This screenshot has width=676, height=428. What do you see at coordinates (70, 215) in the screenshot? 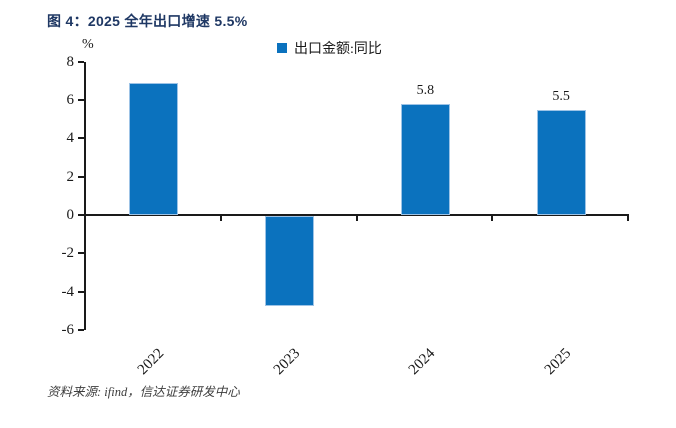
I see `y-axis-tick-label: 0` at bounding box center [70, 215].